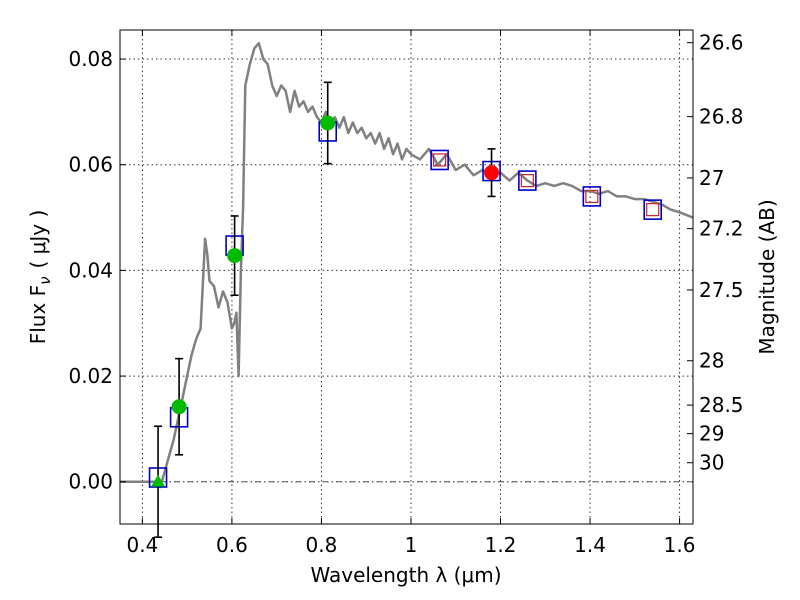 The image size is (800, 600). What do you see at coordinates (680, 545) in the screenshot?
I see `x-tick-label: 1.6` at bounding box center [680, 545].